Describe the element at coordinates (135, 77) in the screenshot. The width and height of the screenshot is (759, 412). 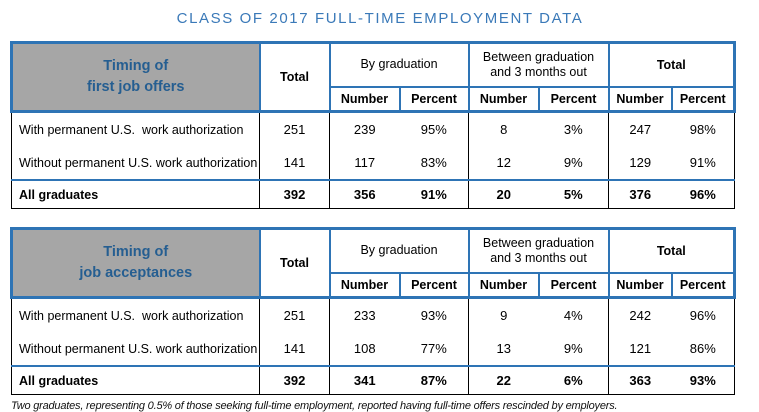
I see `table-corner-title: Timing of first job offers` at that location.